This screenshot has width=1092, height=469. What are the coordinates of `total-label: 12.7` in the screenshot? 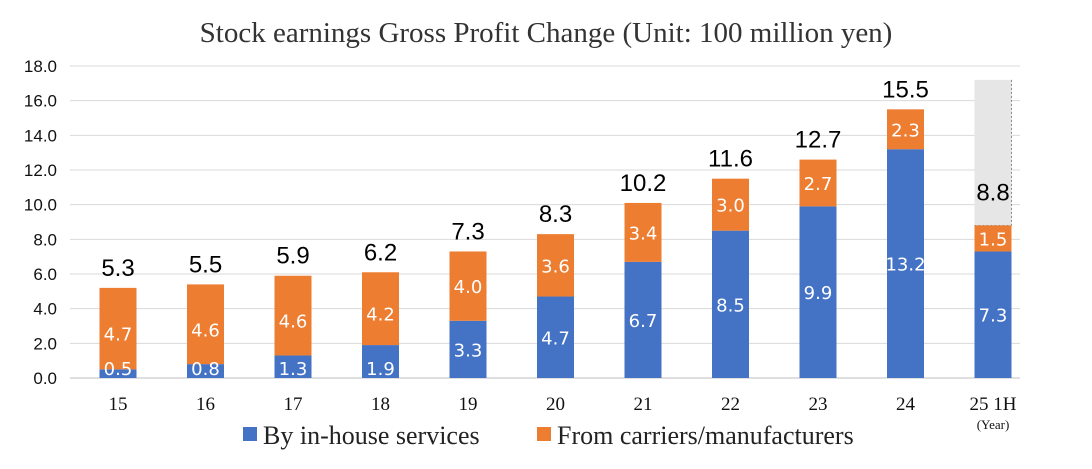 It's located at (818, 140).